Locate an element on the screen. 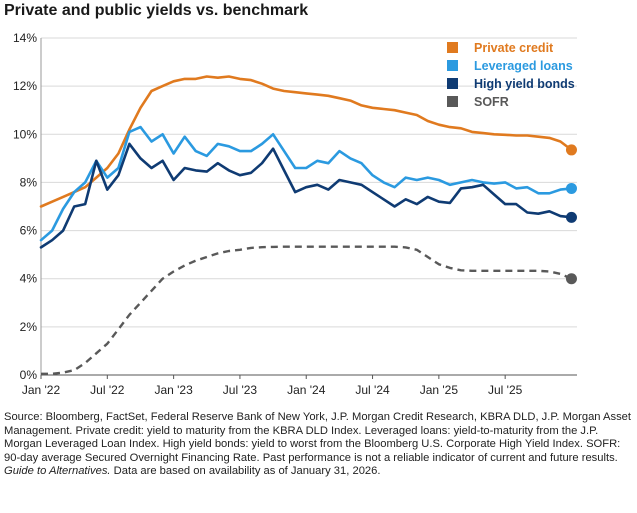 The width and height of the screenshot is (637, 513). legend-label: Private credit is located at coordinates (514, 48).